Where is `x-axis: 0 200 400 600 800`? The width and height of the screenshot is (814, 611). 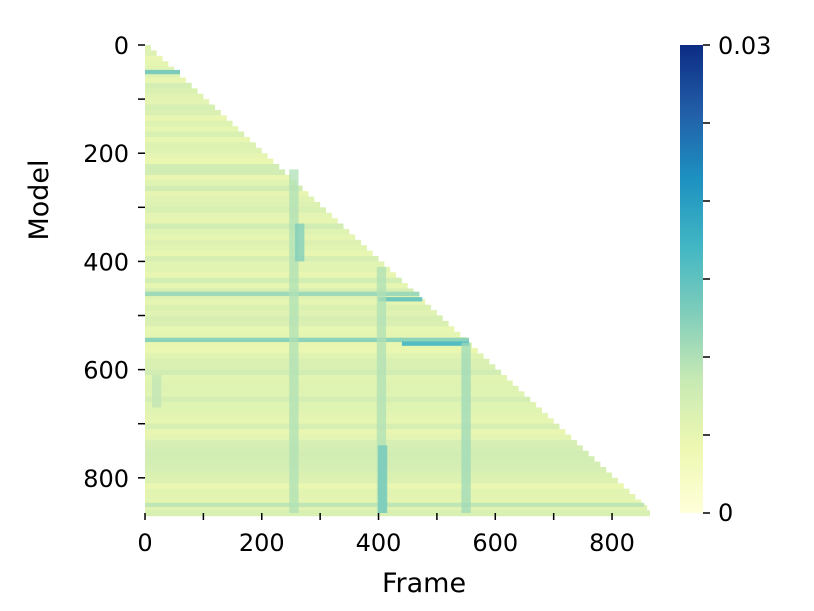 x-axis: 0 200 400 600 800 is located at coordinates (386, 535).